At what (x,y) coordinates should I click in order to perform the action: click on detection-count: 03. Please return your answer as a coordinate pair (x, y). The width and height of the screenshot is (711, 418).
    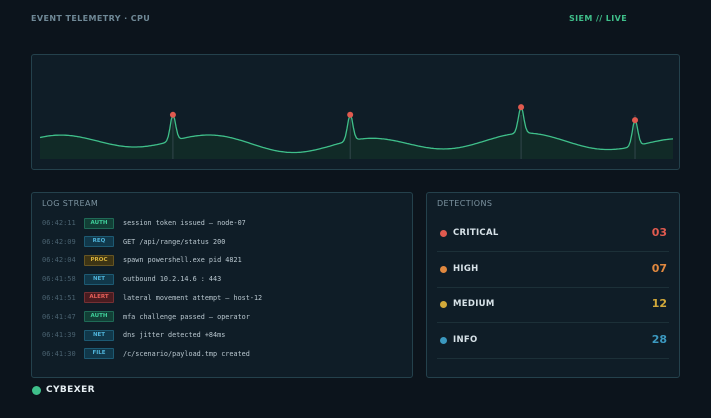
    Looking at the image, I should click on (659, 232).